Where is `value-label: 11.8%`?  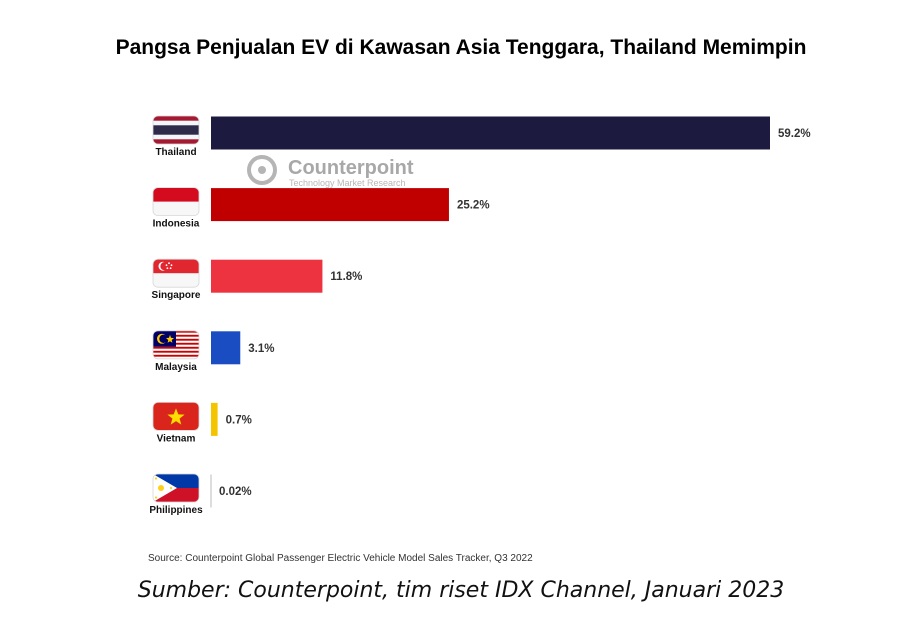 value-label: 11.8% is located at coordinates (346, 277).